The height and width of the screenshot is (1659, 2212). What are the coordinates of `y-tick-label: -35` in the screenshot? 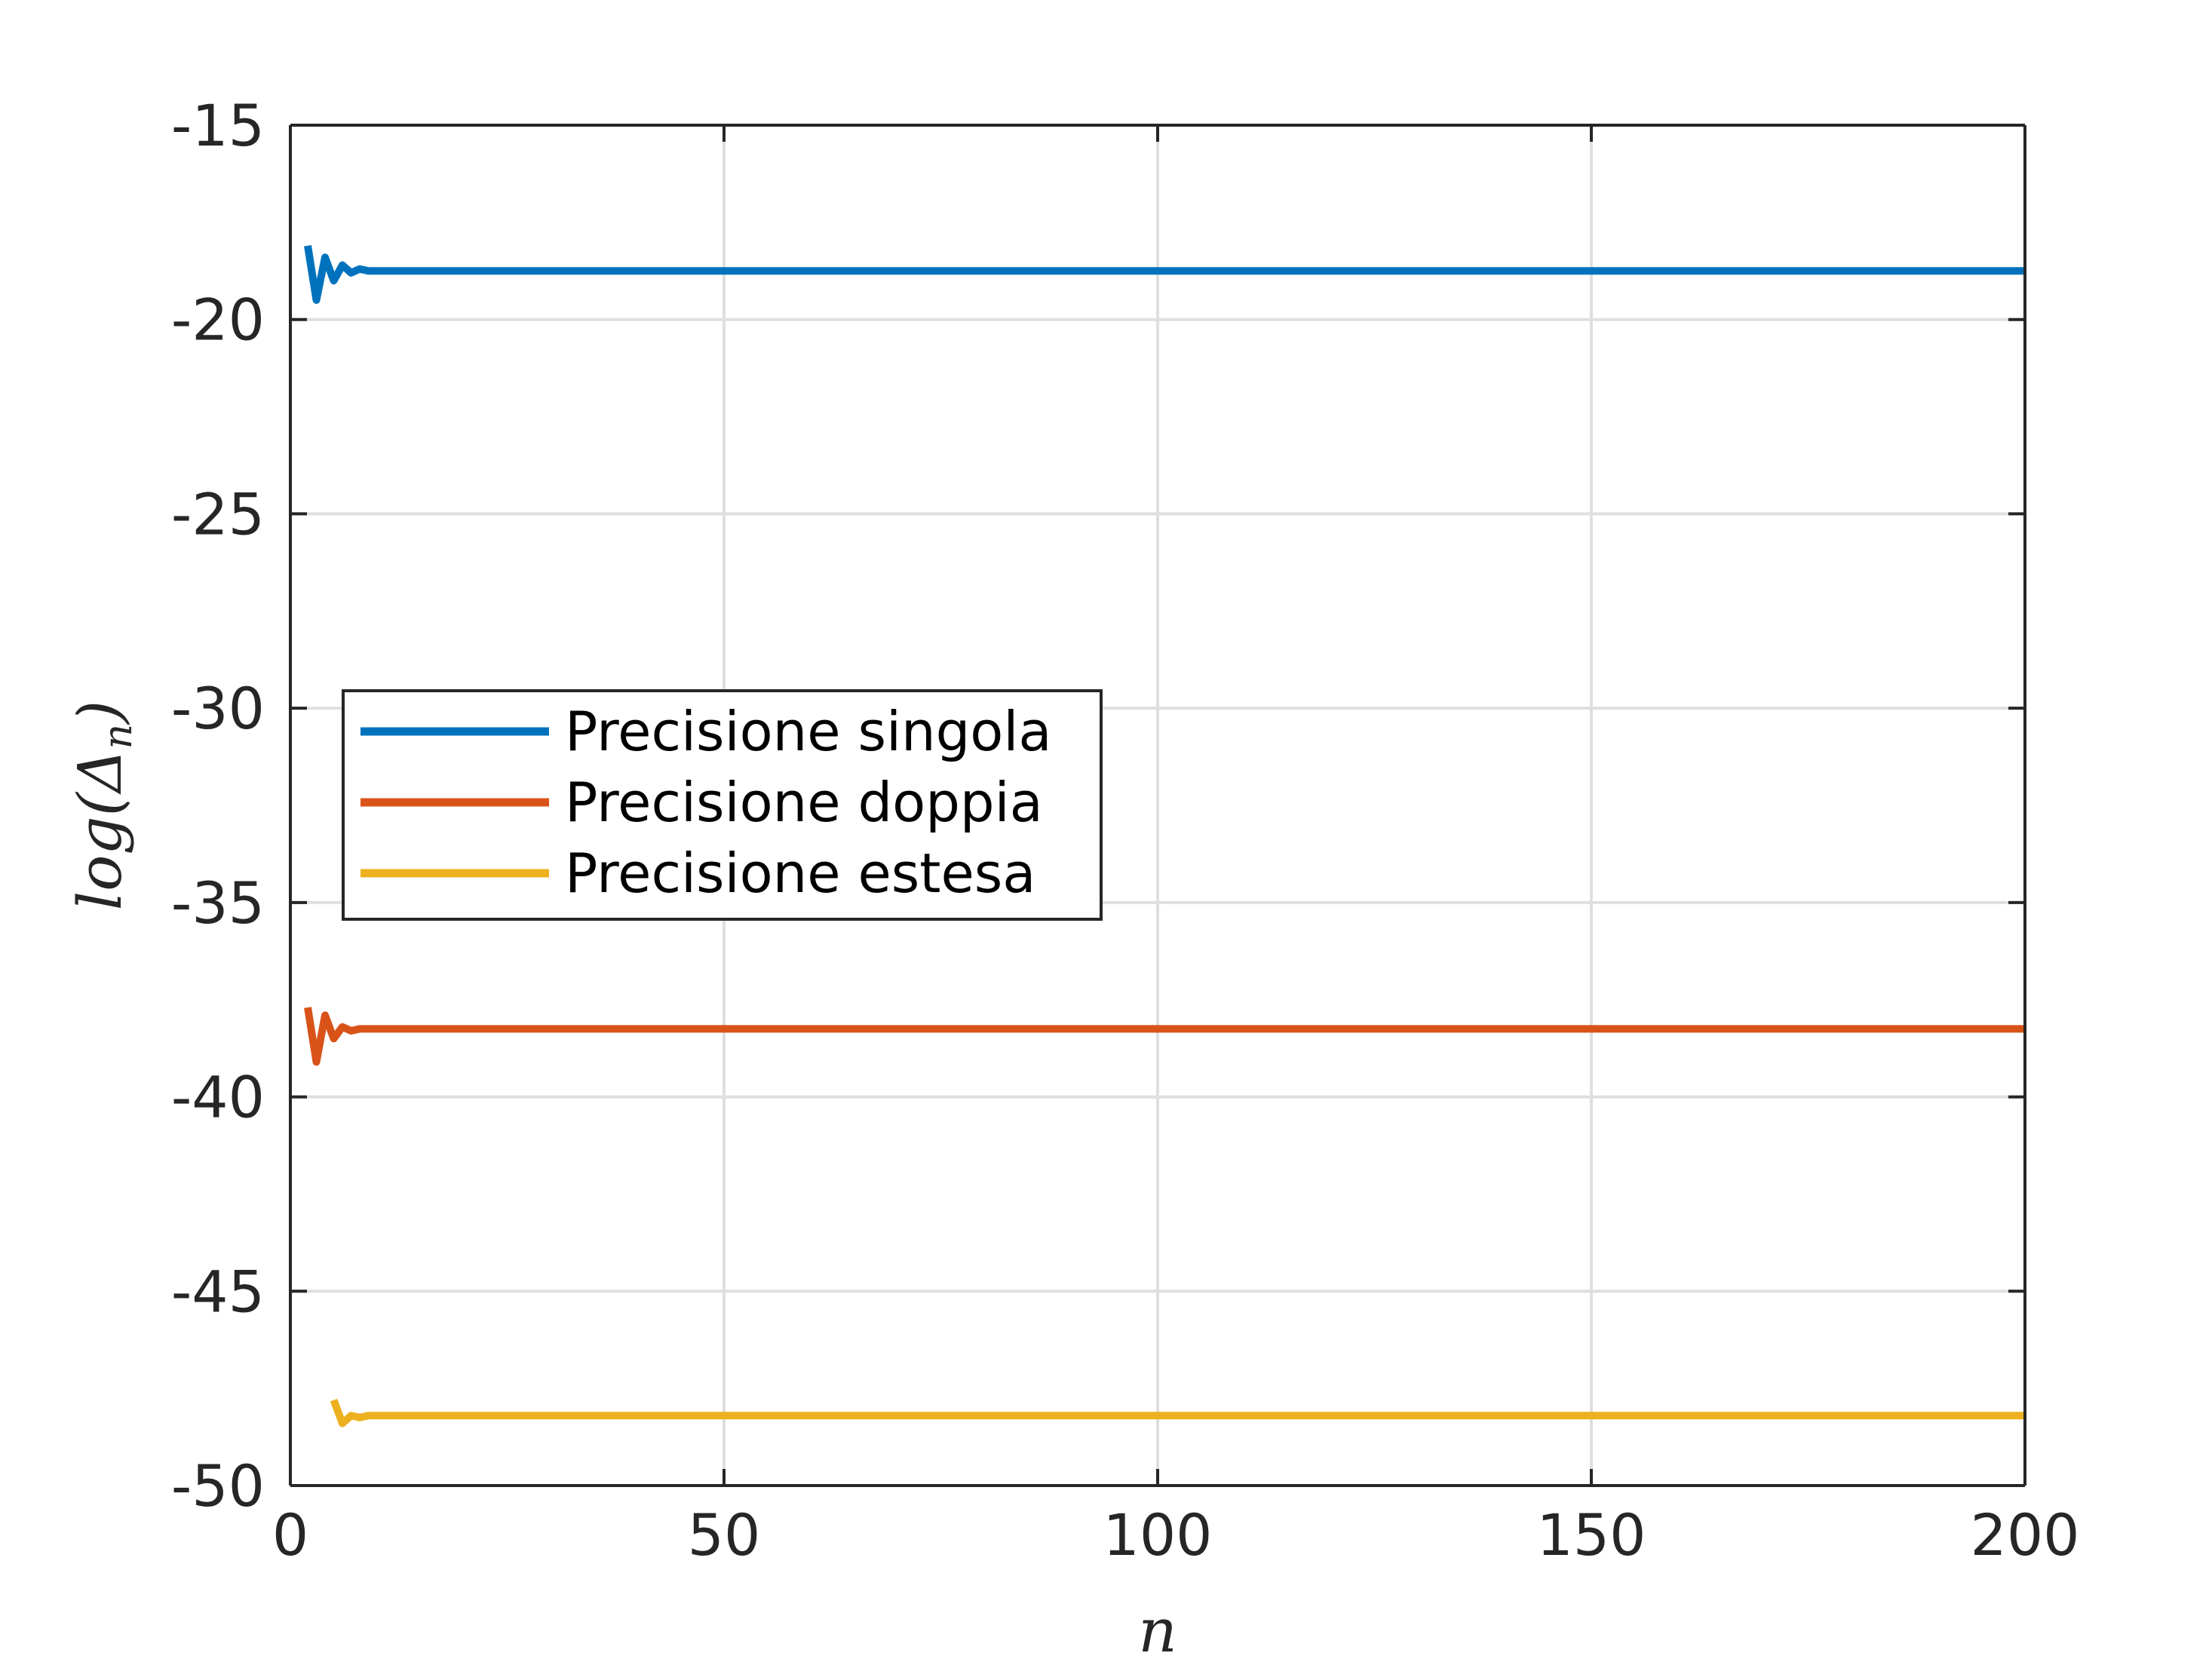 It's located at (218, 903).